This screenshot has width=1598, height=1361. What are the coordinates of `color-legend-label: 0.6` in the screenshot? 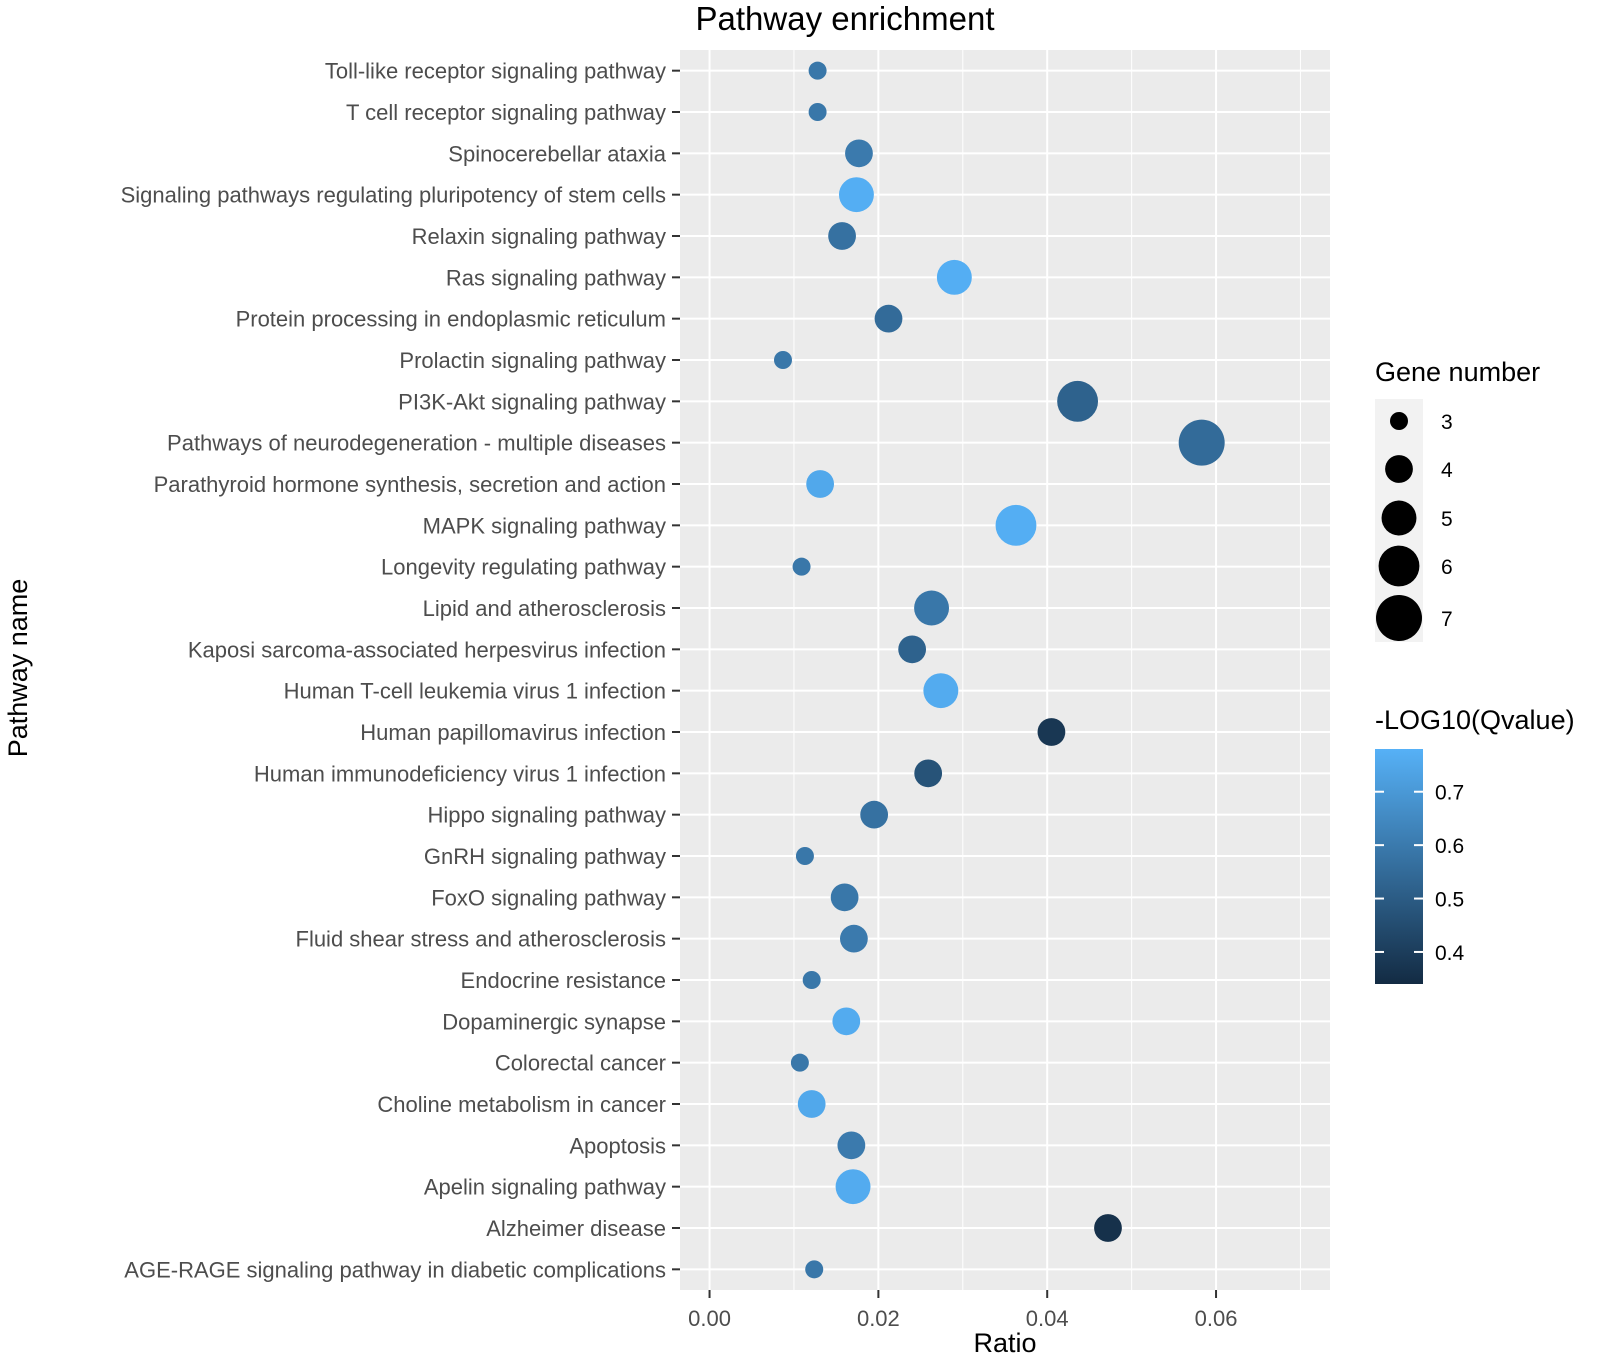 It's located at (1449, 846).